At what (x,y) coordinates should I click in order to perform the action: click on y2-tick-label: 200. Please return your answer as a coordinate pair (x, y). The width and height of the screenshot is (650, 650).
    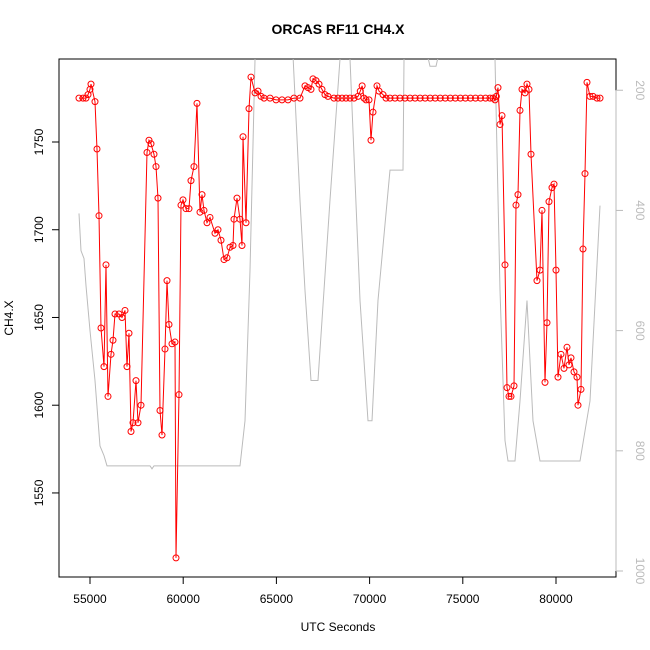
    Looking at the image, I should click on (640, 90).